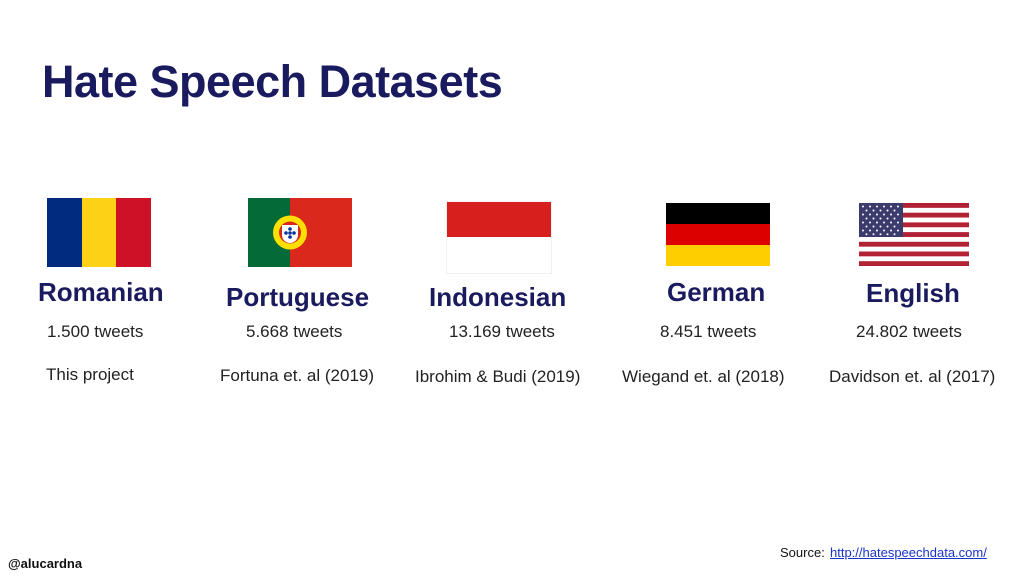  What do you see at coordinates (913, 293) in the screenshot?
I see `language-label-english: English` at bounding box center [913, 293].